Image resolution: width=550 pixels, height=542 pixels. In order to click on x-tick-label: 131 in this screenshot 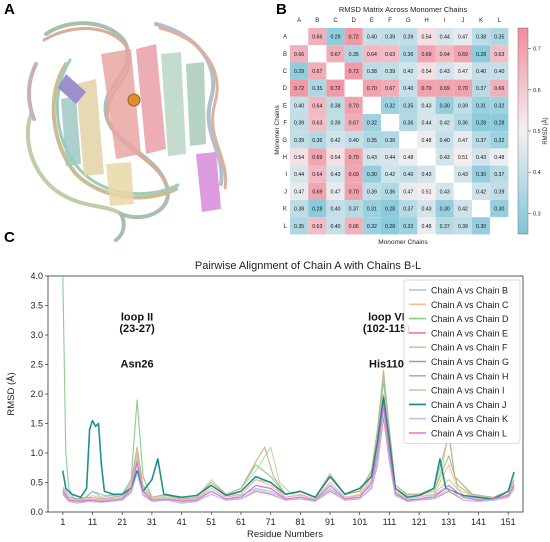, I will do `click(448, 522)`.